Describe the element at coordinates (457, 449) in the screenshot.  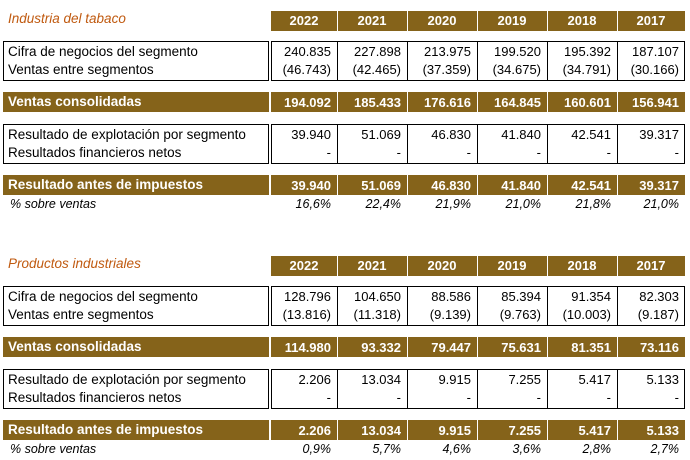
I see `pct-ventas-value: 4,6%` at that location.